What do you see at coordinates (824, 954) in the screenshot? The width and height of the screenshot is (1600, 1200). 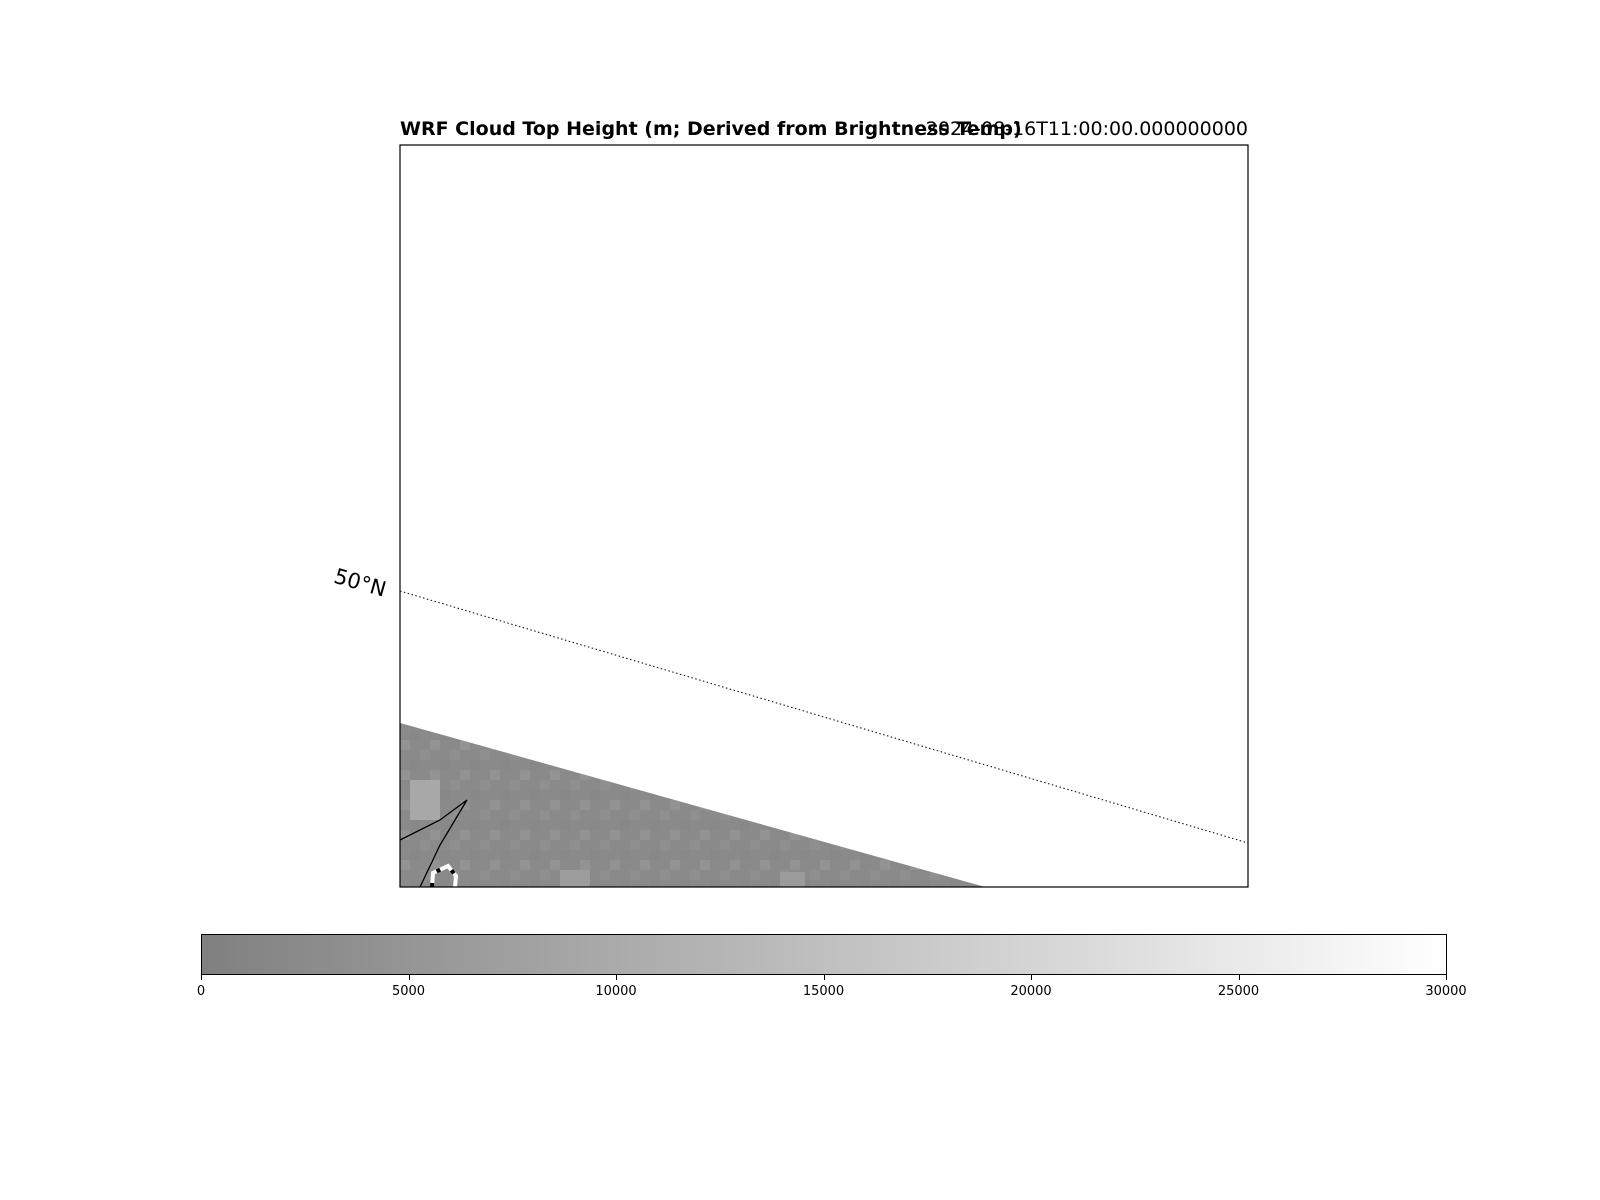 I see `colorbar` at bounding box center [824, 954].